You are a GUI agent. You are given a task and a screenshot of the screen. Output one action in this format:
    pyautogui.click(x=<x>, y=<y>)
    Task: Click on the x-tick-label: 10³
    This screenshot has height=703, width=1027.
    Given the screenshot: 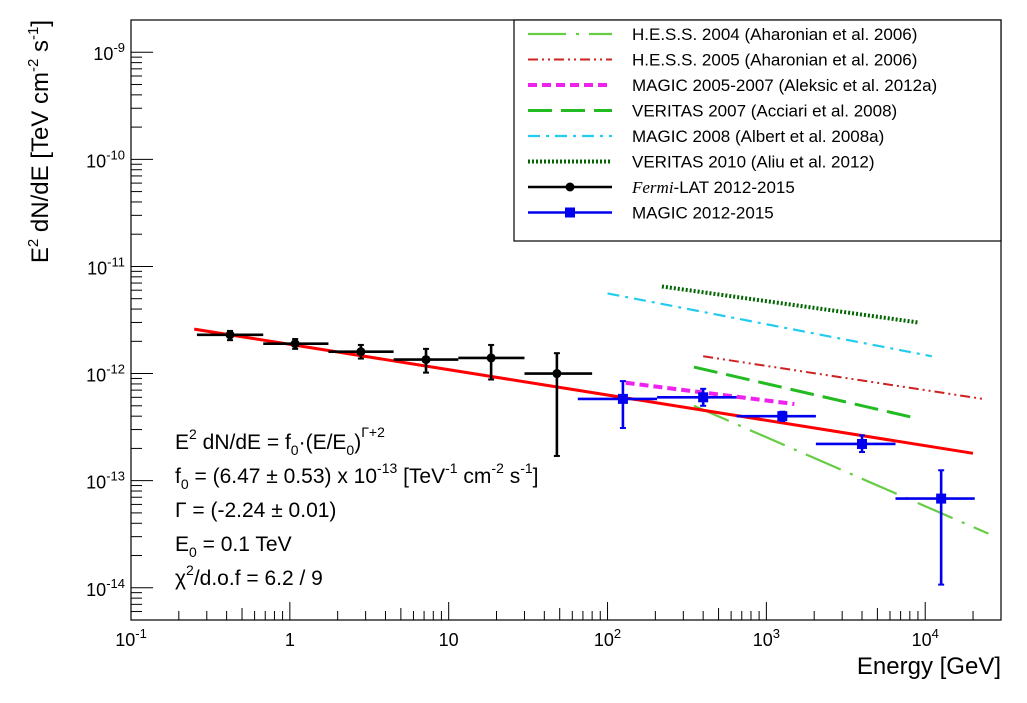 What is the action you would take?
    pyautogui.click(x=766, y=638)
    